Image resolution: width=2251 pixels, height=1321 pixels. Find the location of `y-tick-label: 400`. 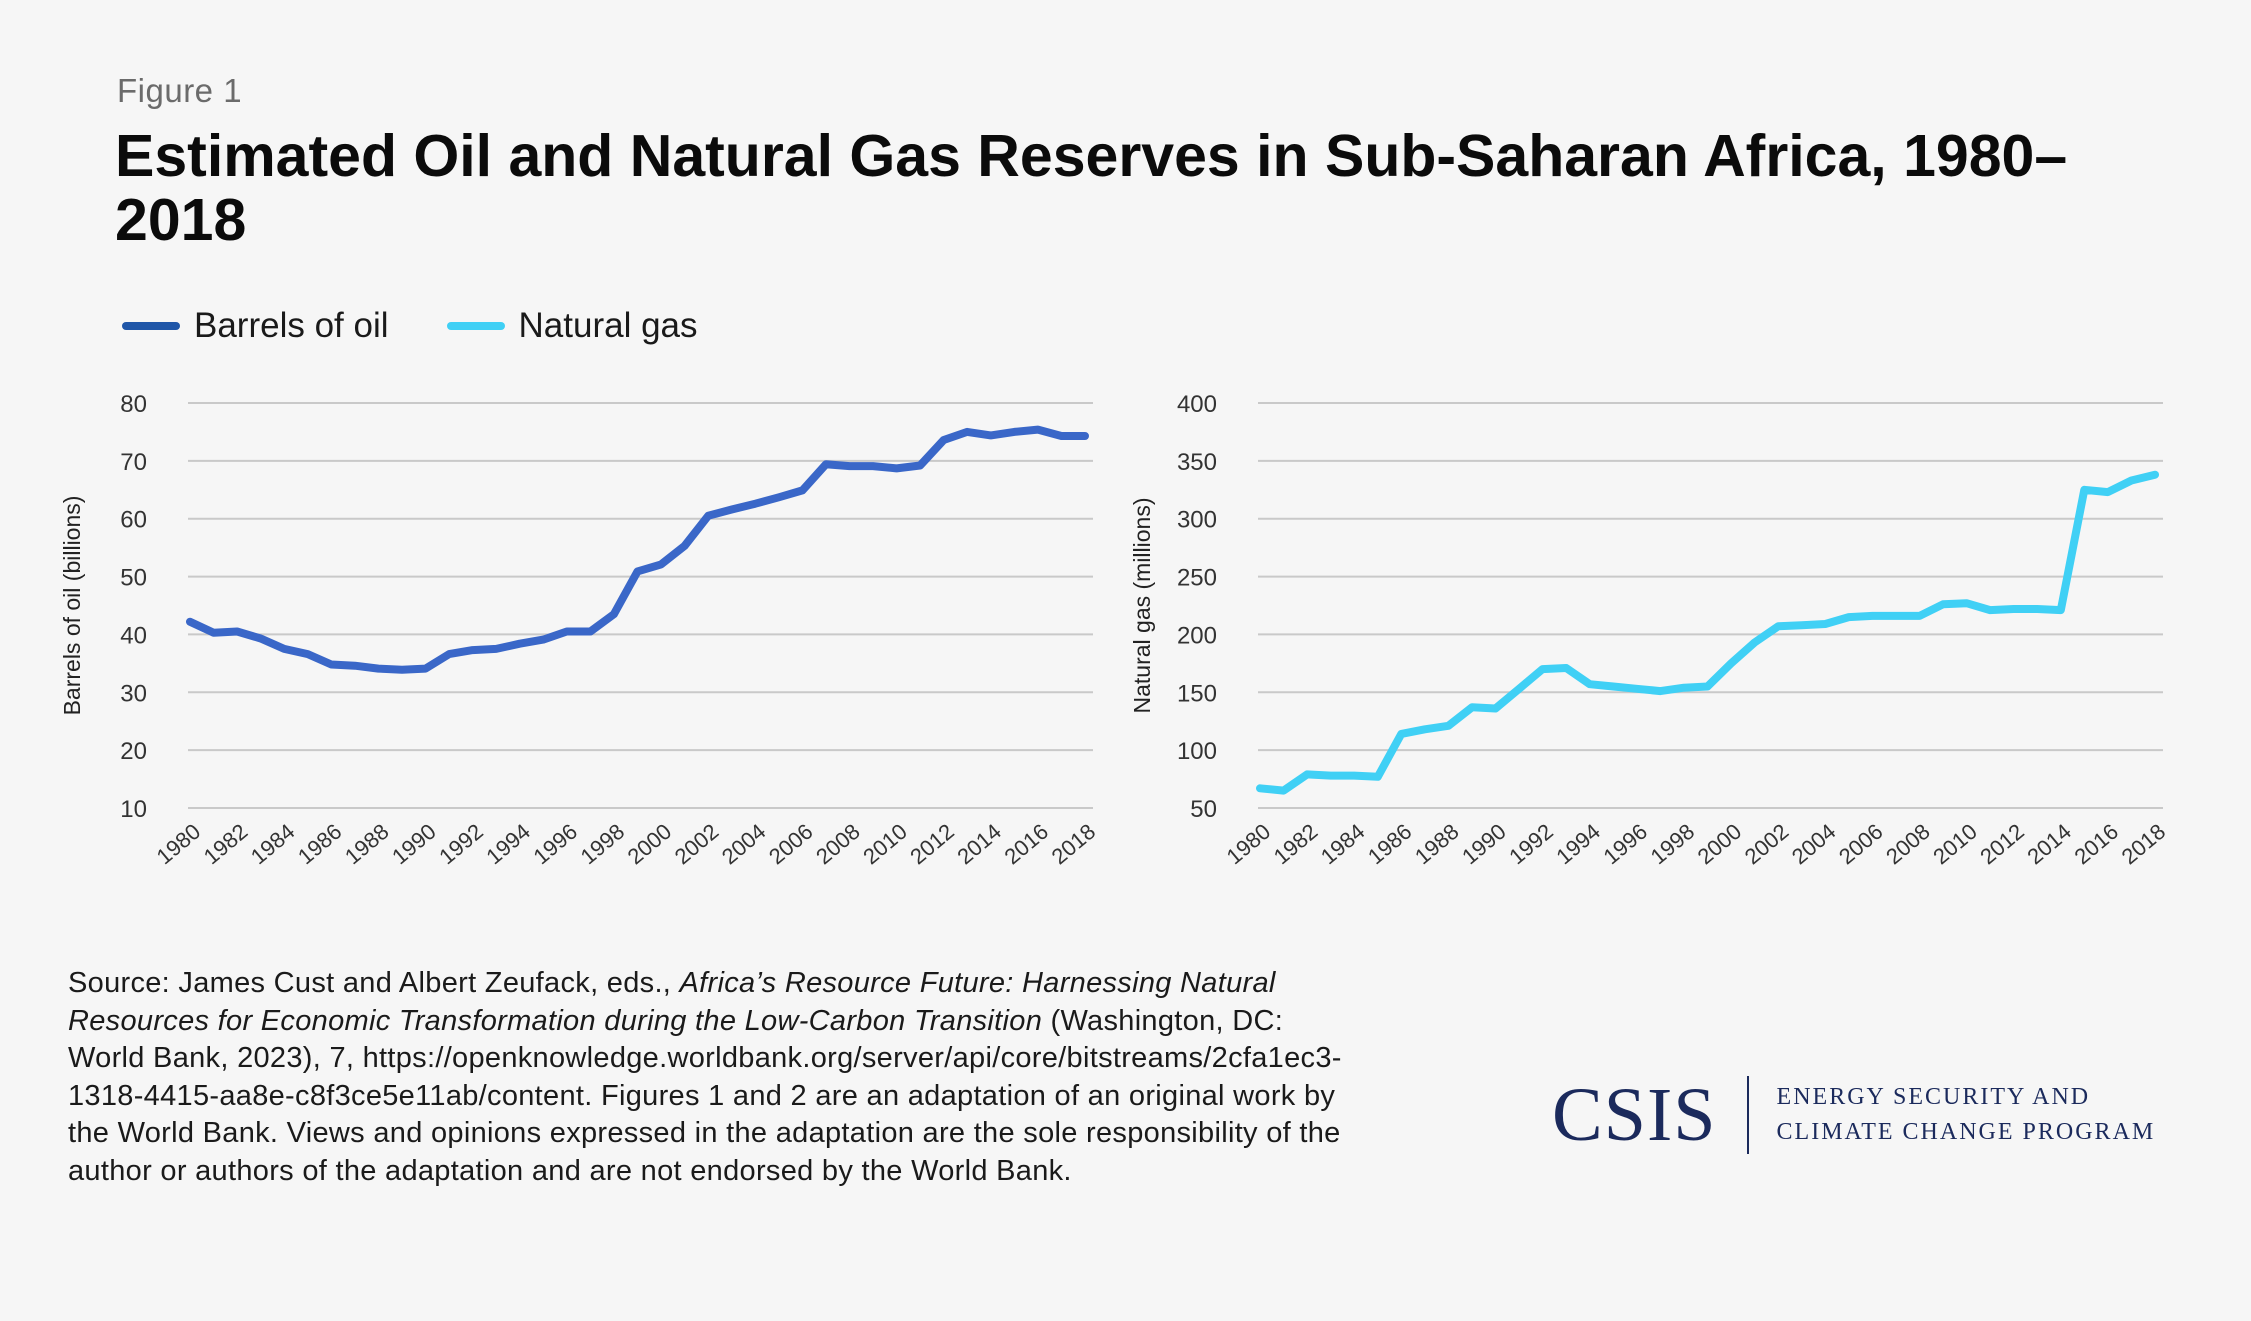

y-tick-label: 400 is located at coordinates (1197, 404).